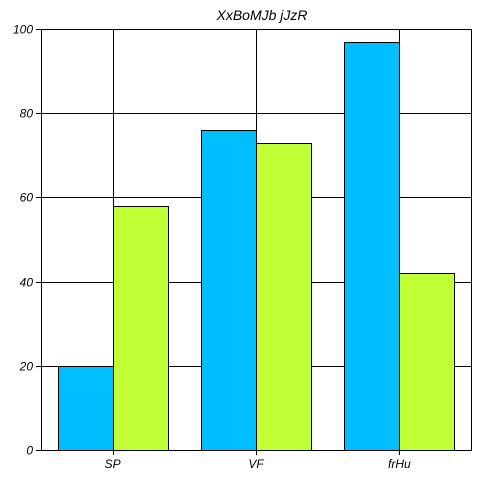 Image resolution: width=480 pixels, height=480 pixels. I want to click on x-tick-label: frHu, so click(399, 464).